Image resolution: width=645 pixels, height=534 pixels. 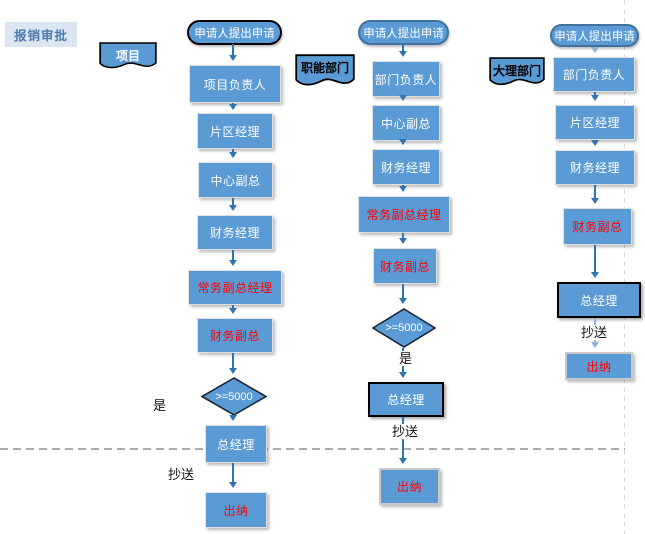 I want to click on lane-callout-functional-dept: 职能部门, so click(x=325, y=72).